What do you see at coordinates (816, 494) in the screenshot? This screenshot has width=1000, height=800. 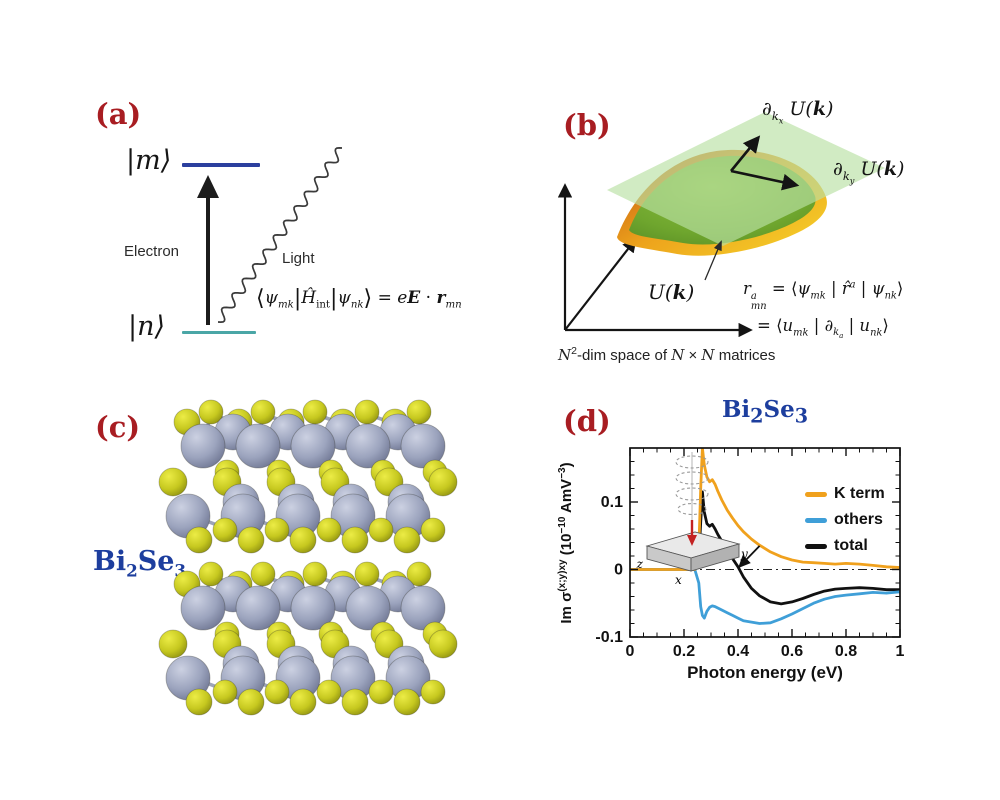 I see `k-term-swatch-icon` at bounding box center [816, 494].